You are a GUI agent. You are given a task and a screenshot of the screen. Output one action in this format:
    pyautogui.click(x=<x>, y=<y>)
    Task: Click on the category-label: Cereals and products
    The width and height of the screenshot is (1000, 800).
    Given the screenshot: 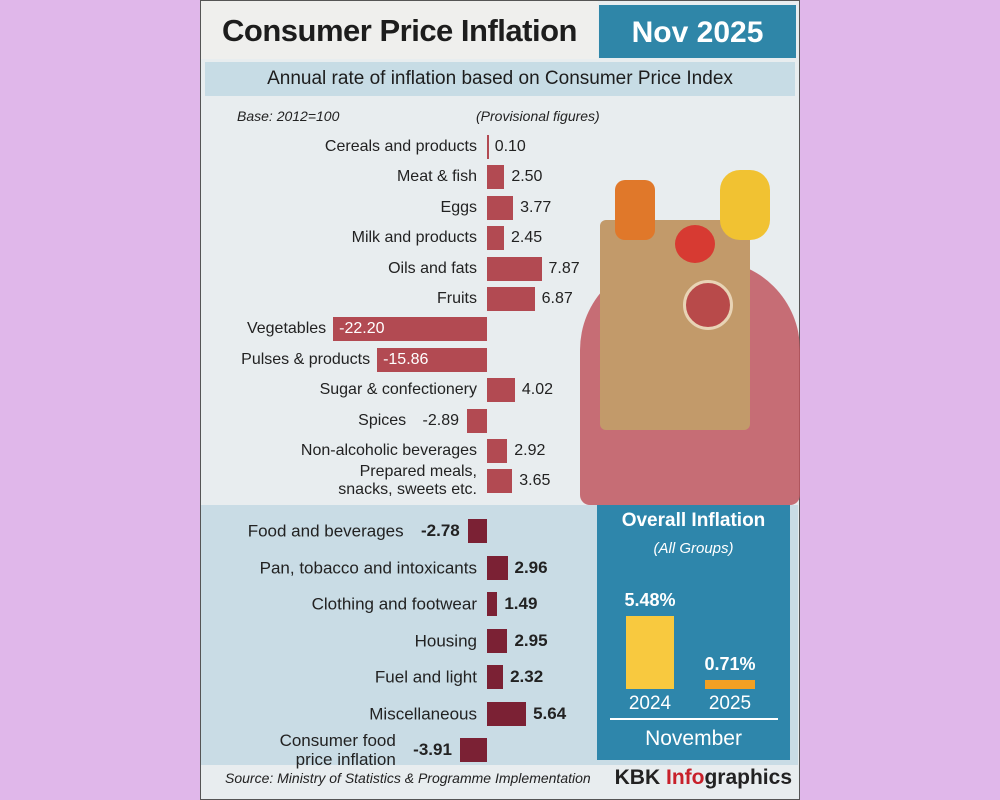 What is the action you would take?
    pyautogui.click(x=400, y=147)
    